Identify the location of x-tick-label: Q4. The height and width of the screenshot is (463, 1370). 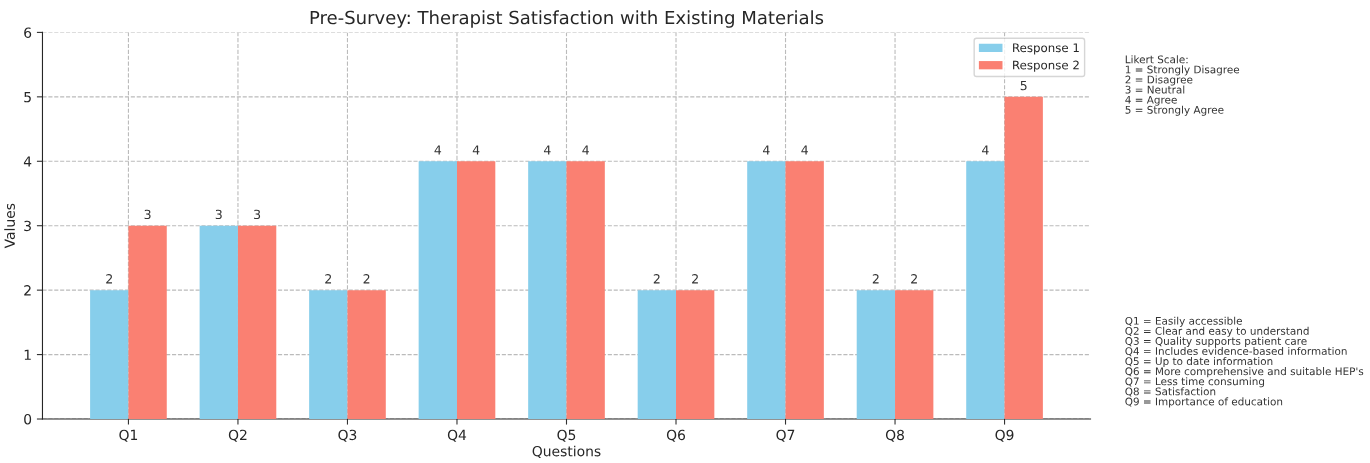
(457, 435).